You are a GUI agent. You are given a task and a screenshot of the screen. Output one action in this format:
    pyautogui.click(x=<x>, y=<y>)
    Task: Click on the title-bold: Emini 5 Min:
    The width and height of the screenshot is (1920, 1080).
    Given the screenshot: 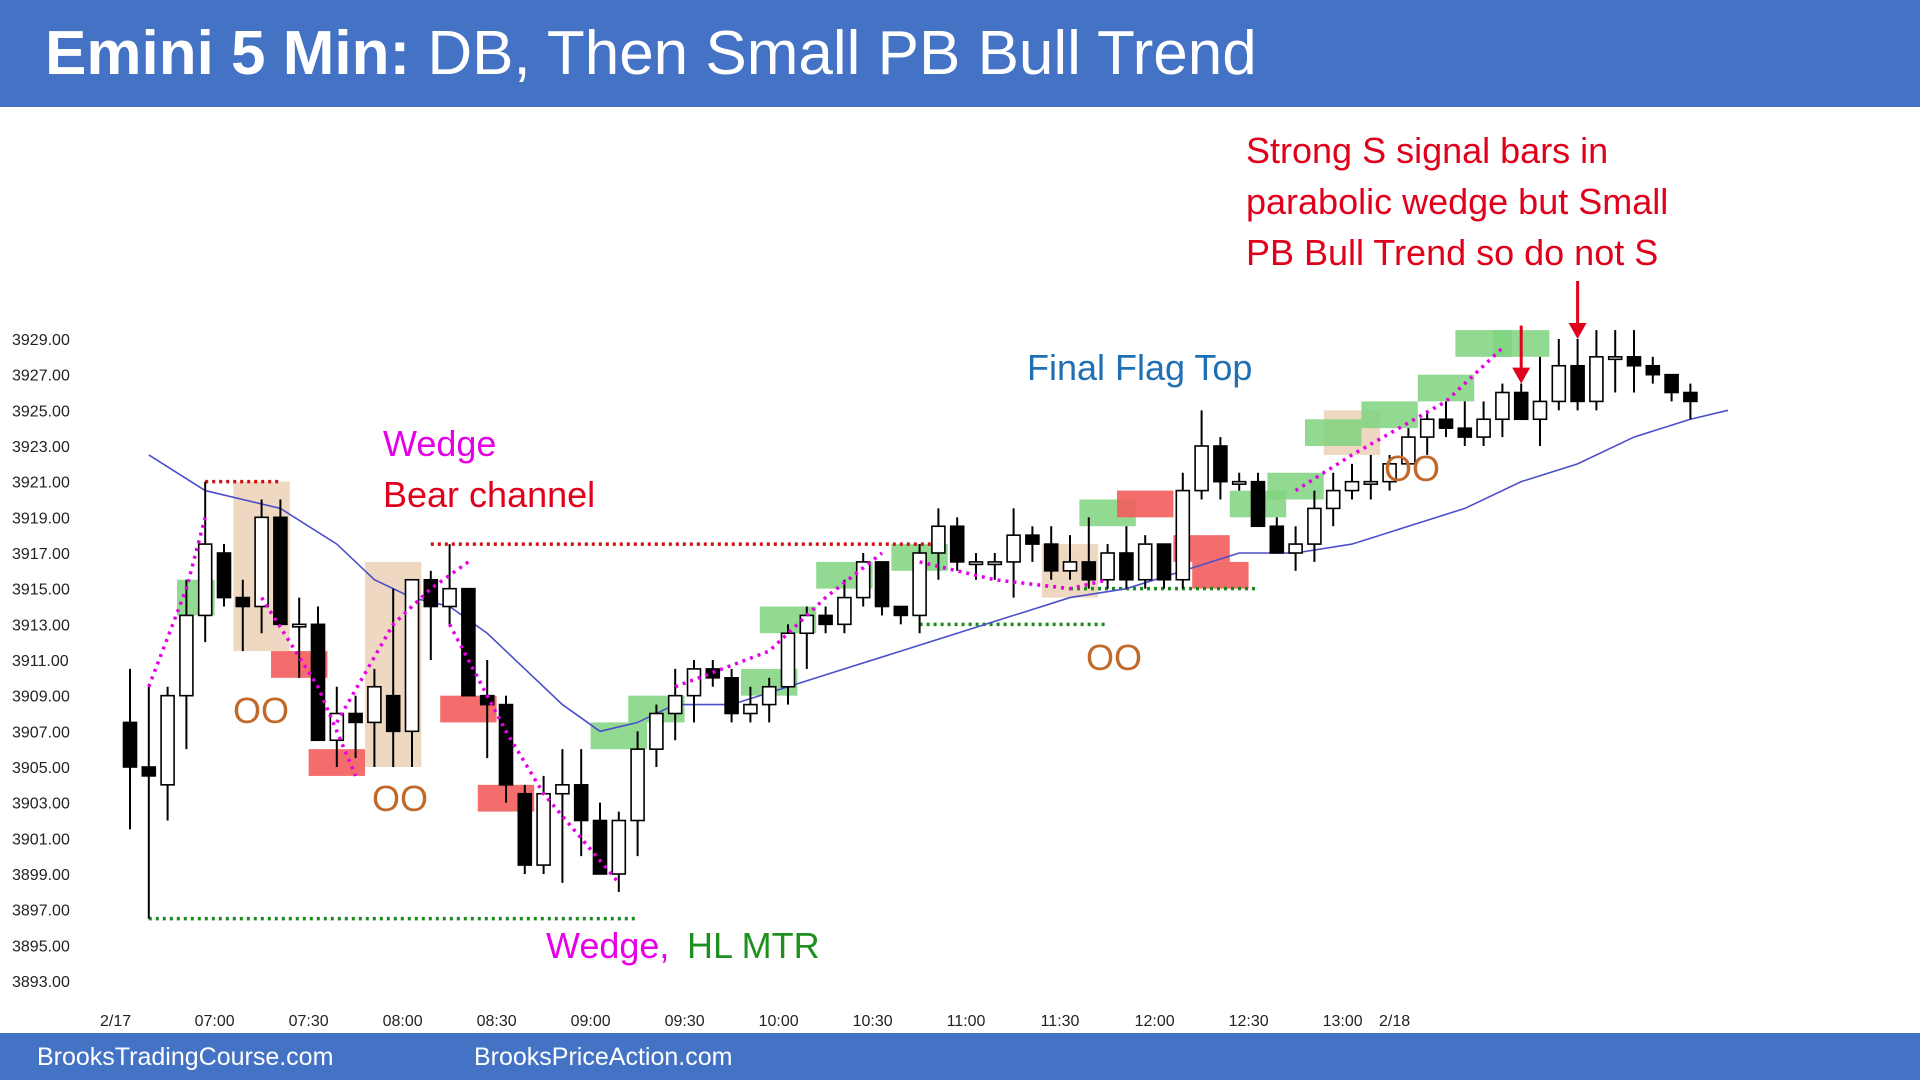 What is the action you would take?
    pyautogui.click(x=228, y=53)
    